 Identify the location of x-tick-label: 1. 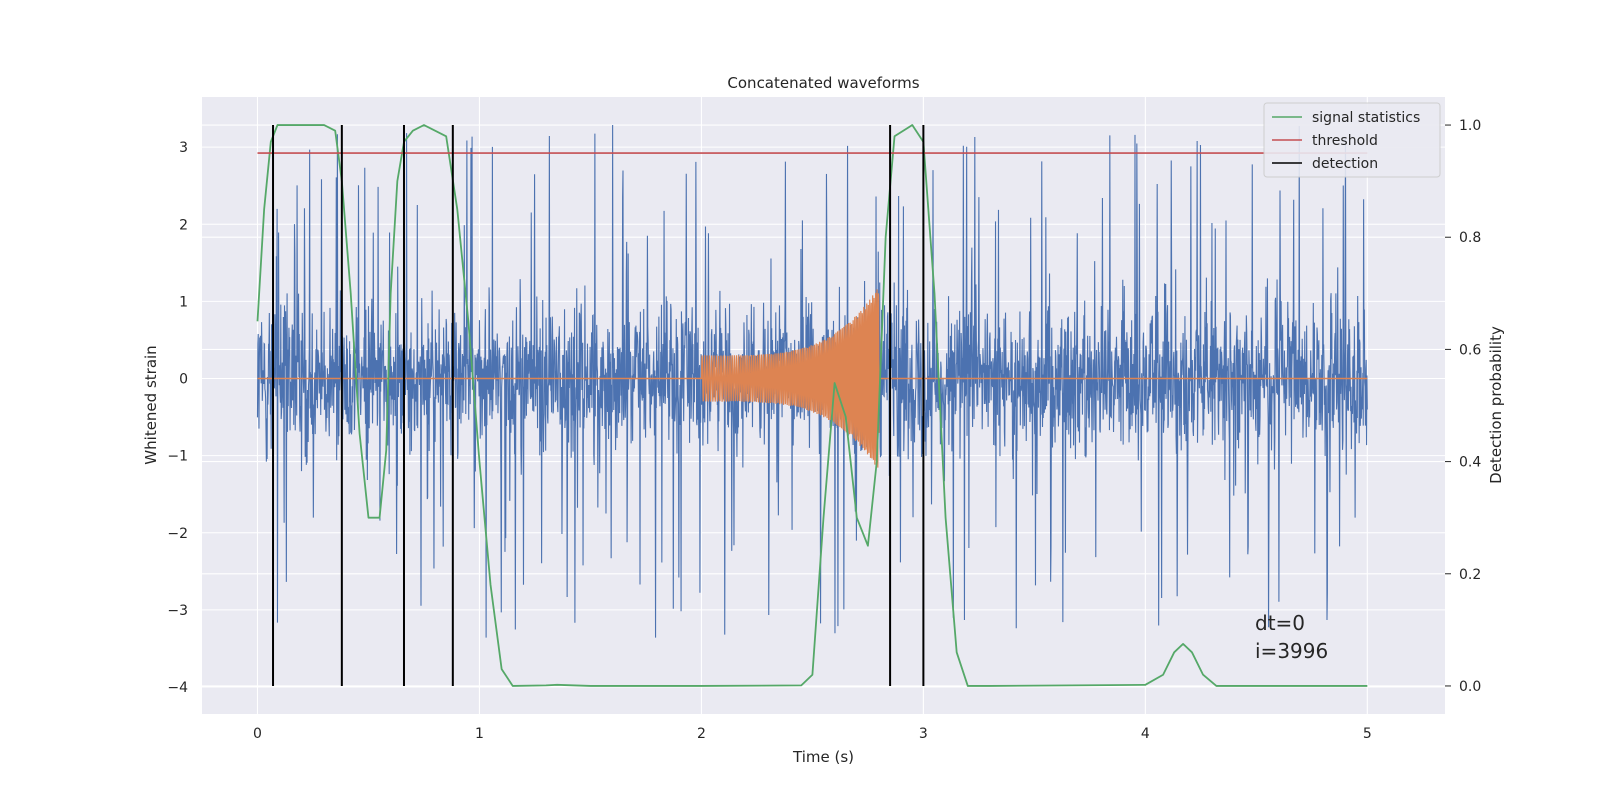
(479, 734).